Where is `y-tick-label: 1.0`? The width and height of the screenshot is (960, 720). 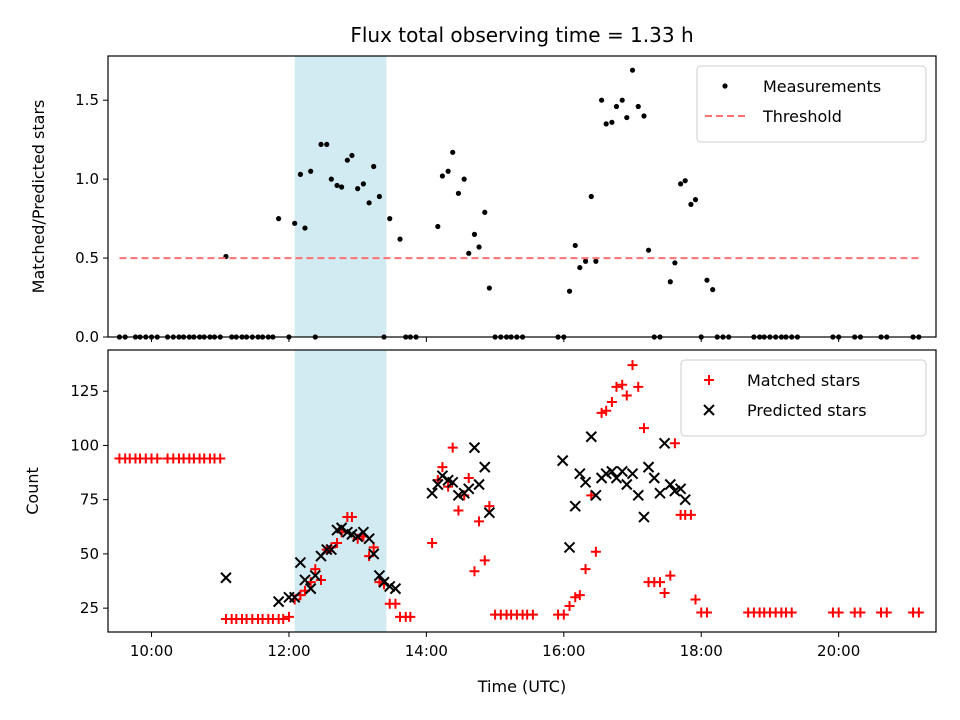 y-tick-label: 1.0 is located at coordinates (87, 179).